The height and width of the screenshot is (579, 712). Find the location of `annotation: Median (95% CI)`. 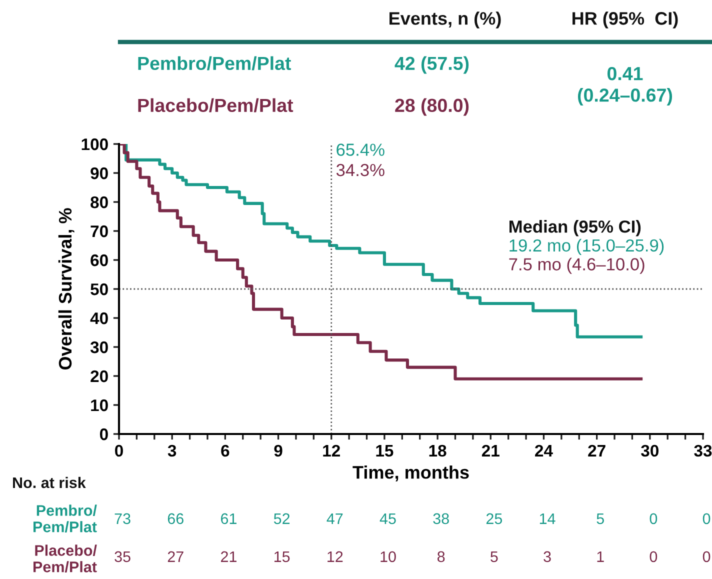

annotation: Median (95% CI) is located at coordinates (575, 228).